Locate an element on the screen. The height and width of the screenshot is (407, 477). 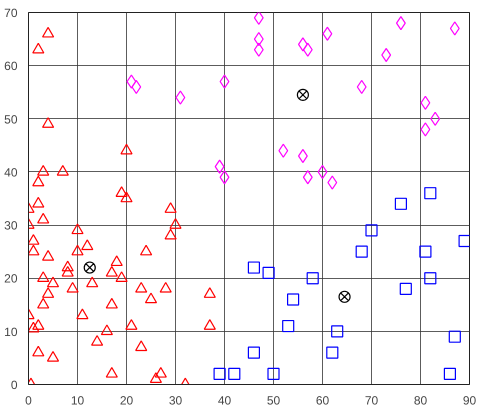
x-tick-label: 0 is located at coordinates (28, 400).